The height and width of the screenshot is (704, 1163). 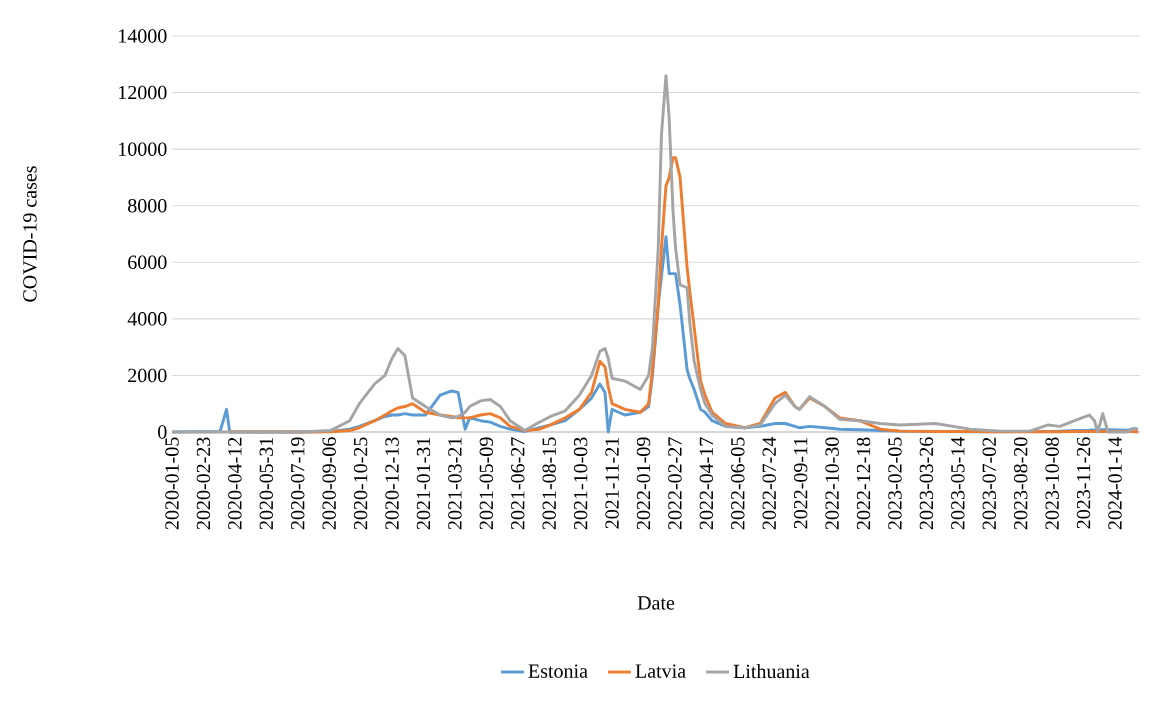 What do you see at coordinates (360, 483) in the screenshot?
I see `x-tick-label: 2020-10-25` at bounding box center [360, 483].